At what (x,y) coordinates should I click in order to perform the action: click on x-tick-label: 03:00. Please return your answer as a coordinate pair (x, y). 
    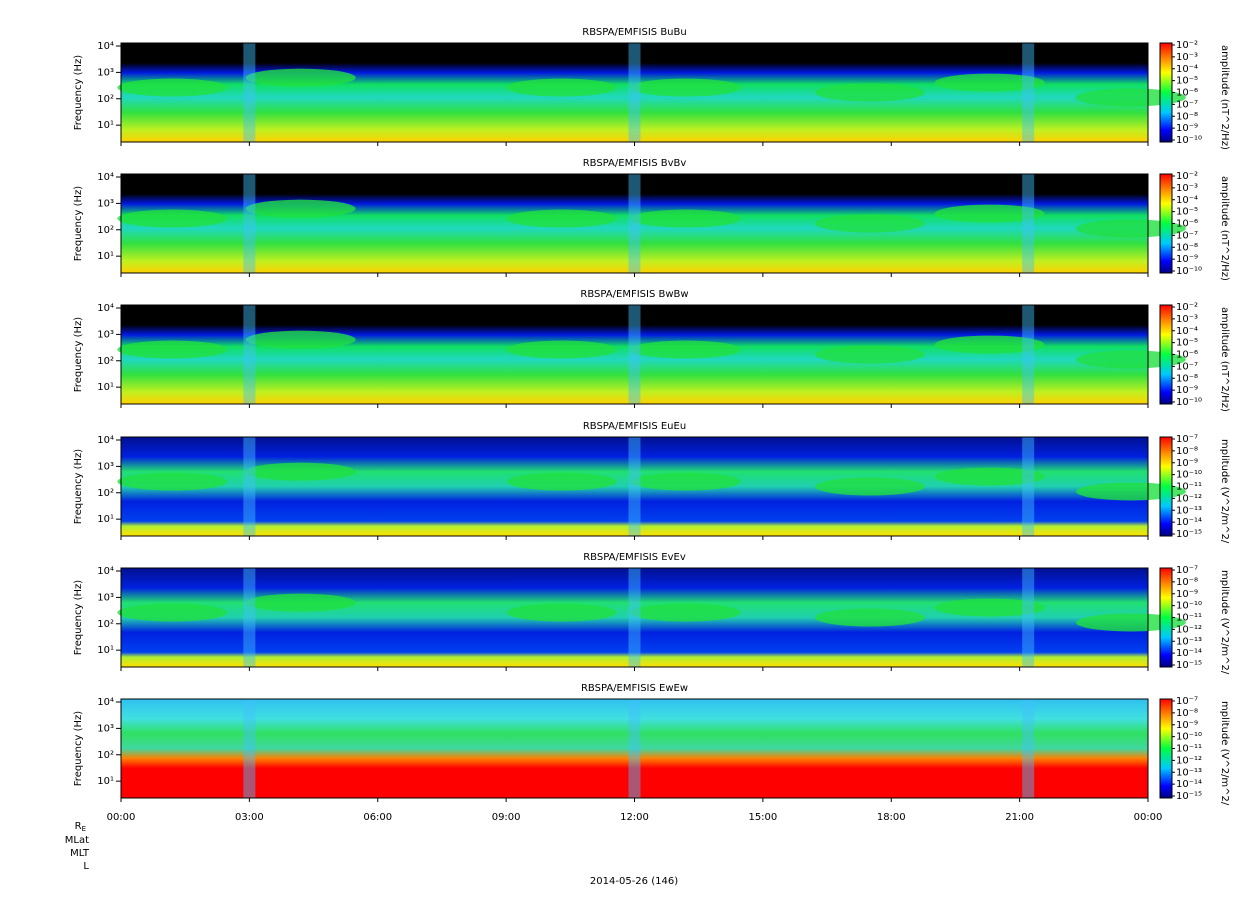
    Looking at the image, I should click on (249, 817).